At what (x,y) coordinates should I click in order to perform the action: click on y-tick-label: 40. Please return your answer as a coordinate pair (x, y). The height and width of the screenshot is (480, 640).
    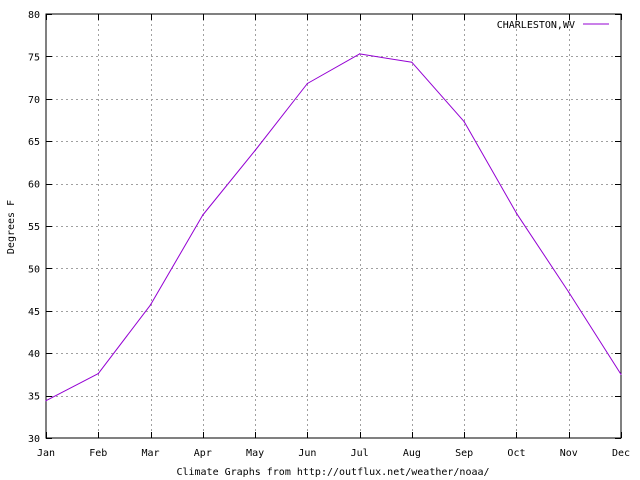
    Looking at the image, I should click on (34, 354).